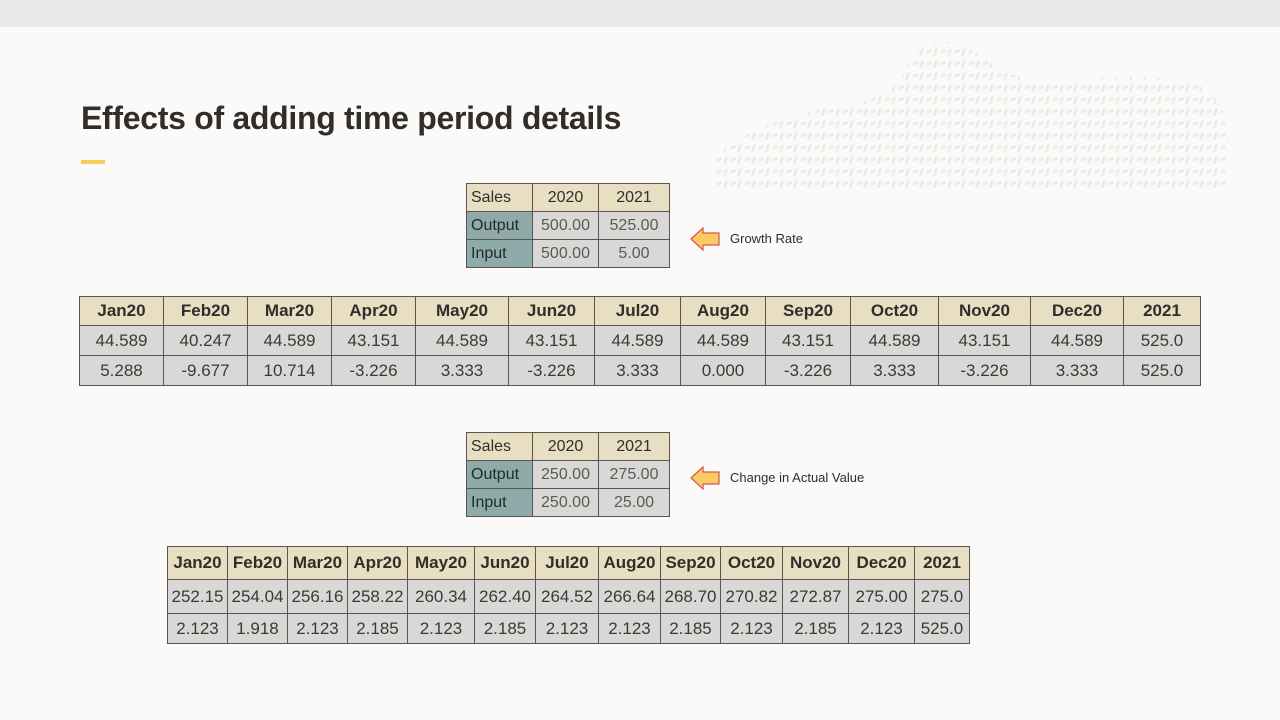 The width and height of the screenshot is (1280, 720). Describe the element at coordinates (634, 225) in the screenshot. I see `table-cell: 525.00` at that location.